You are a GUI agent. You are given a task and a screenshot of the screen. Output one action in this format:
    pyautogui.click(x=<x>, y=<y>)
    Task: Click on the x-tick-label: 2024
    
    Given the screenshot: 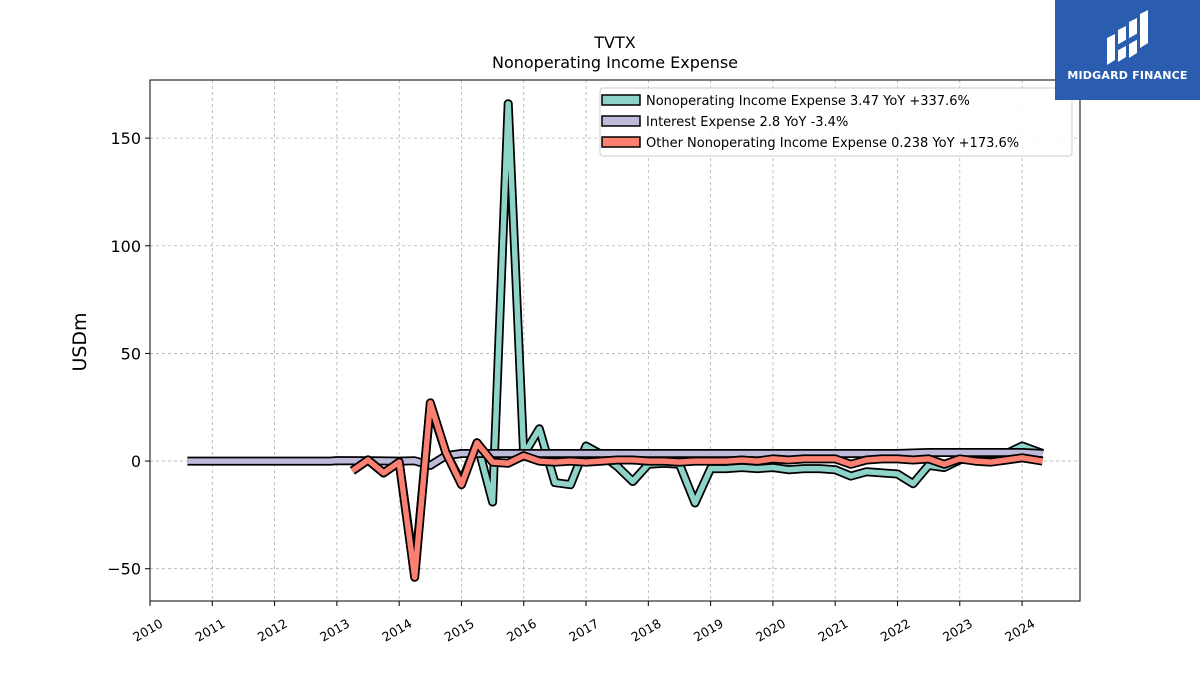 What is the action you would take?
    pyautogui.click(x=1019, y=630)
    